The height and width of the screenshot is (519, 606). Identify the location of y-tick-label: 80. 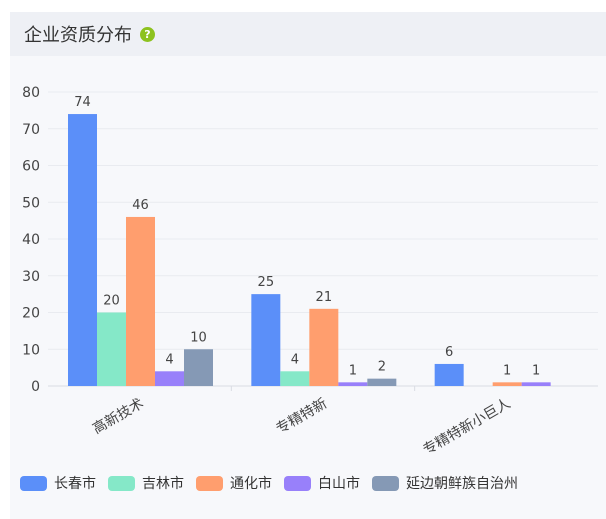
(31, 93).